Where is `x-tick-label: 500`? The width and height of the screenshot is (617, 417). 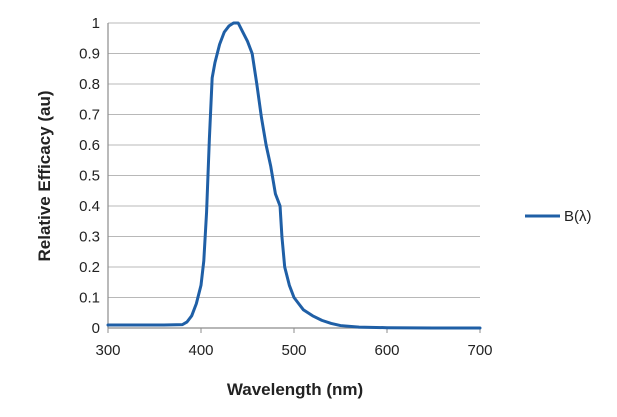 x-tick-label: 500 is located at coordinates (293, 350).